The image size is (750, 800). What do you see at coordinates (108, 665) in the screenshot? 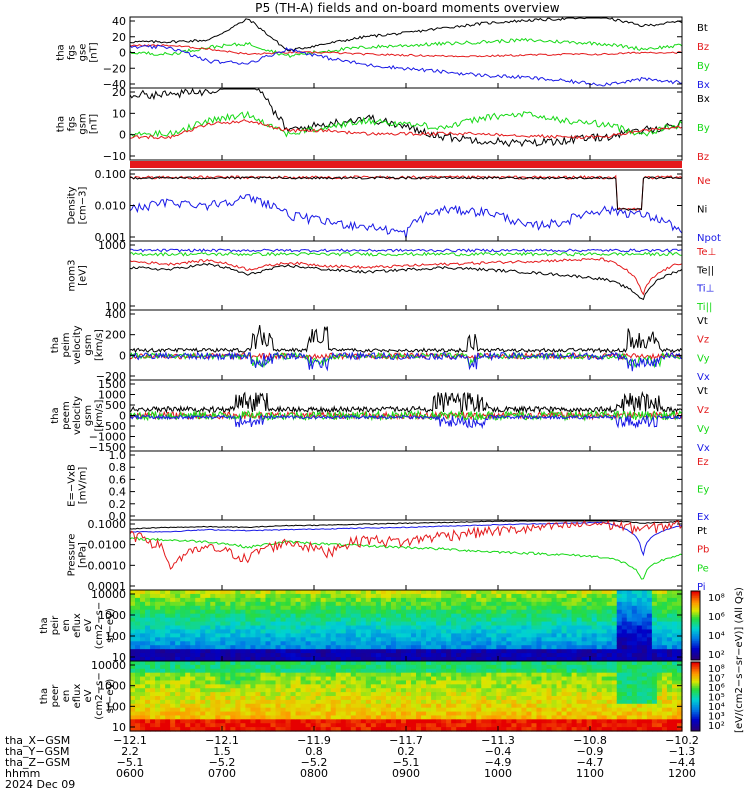
I see `ytick-label-peer-spec: 10000` at bounding box center [108, 665].